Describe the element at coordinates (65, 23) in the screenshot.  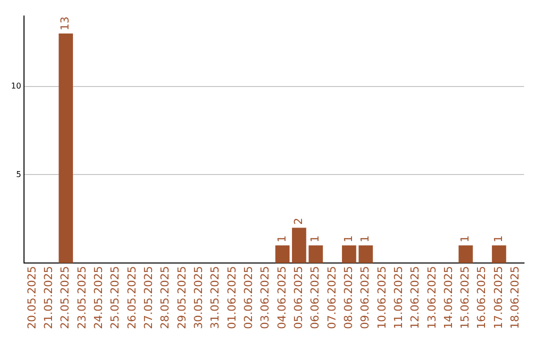
I see `data-label: 13` at that location.